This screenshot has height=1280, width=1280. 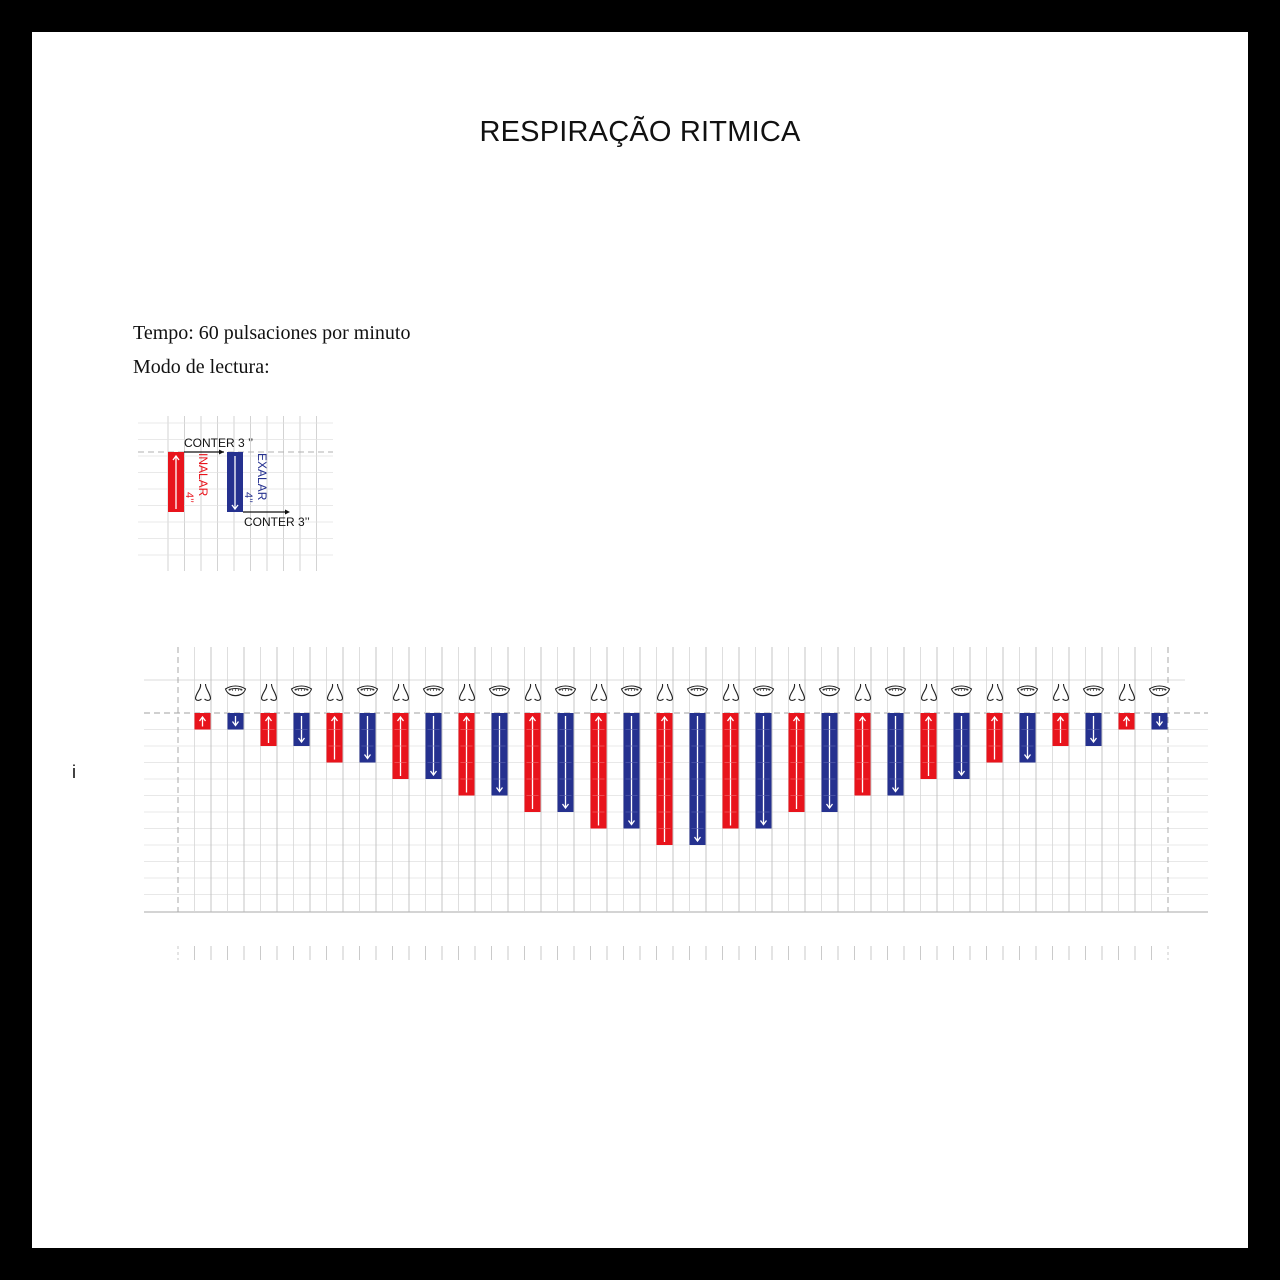 What do you see at coordinates (189, 497) in the screenshot?
I see `legend-inhale-count: 4’’` at bounding box center [189, 497].